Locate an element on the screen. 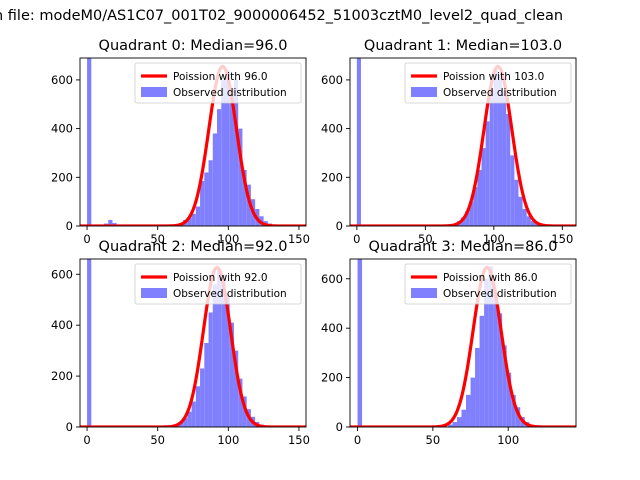 The image size is (640, 480). subplot-title: Quadrant 1: Median=103.0 is located at coordinates (463, 46).